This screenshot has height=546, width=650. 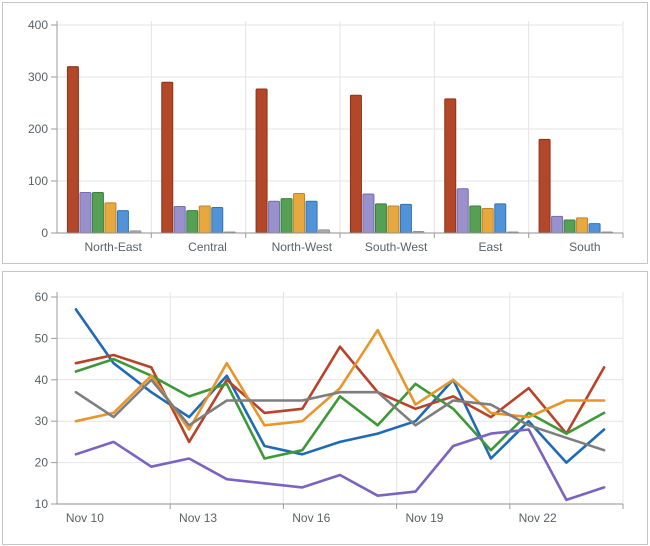 I want to click on x-axis-label: Nov 19, so click(x=424, y=518).